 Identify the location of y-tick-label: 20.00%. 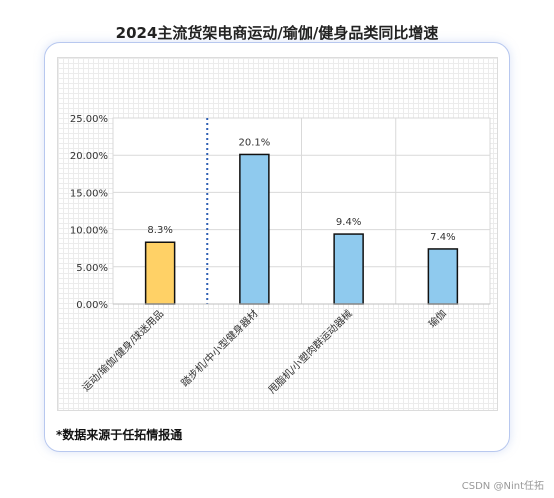
(89, 156).